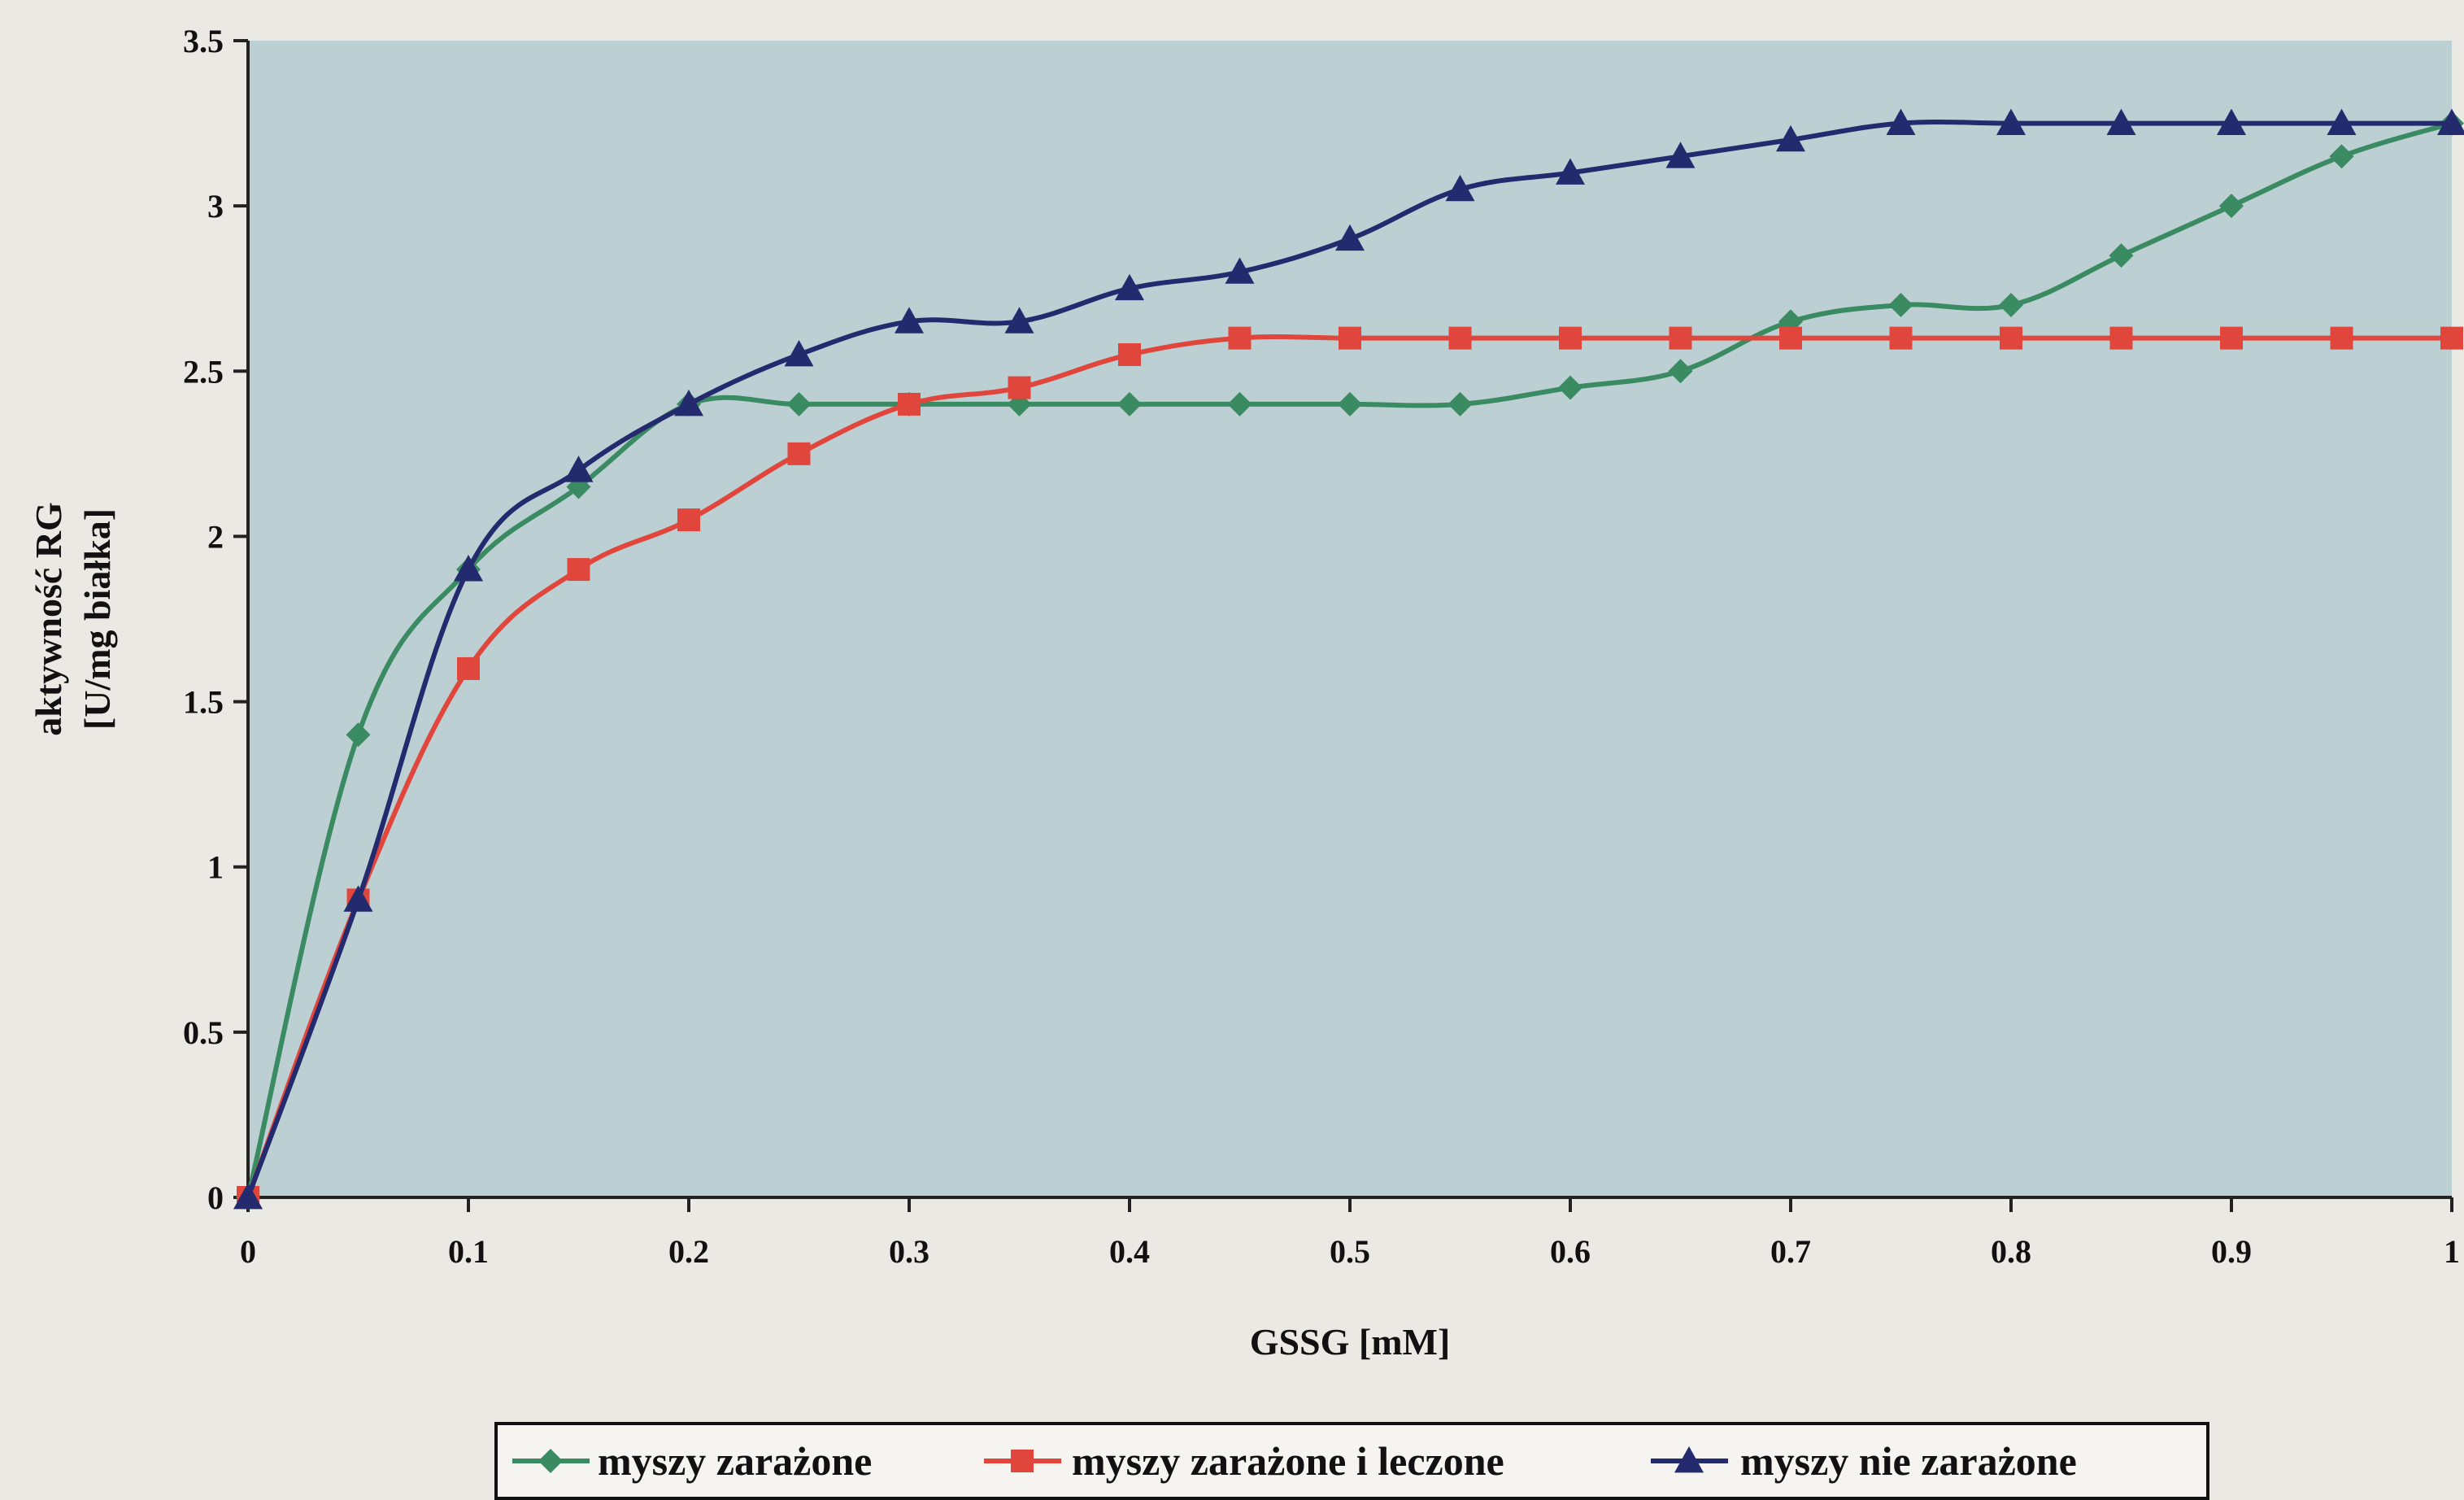 The height and width of the screenshot is (1500, 2464). I want to click on y-tick-label: 2, so click(215, 536).